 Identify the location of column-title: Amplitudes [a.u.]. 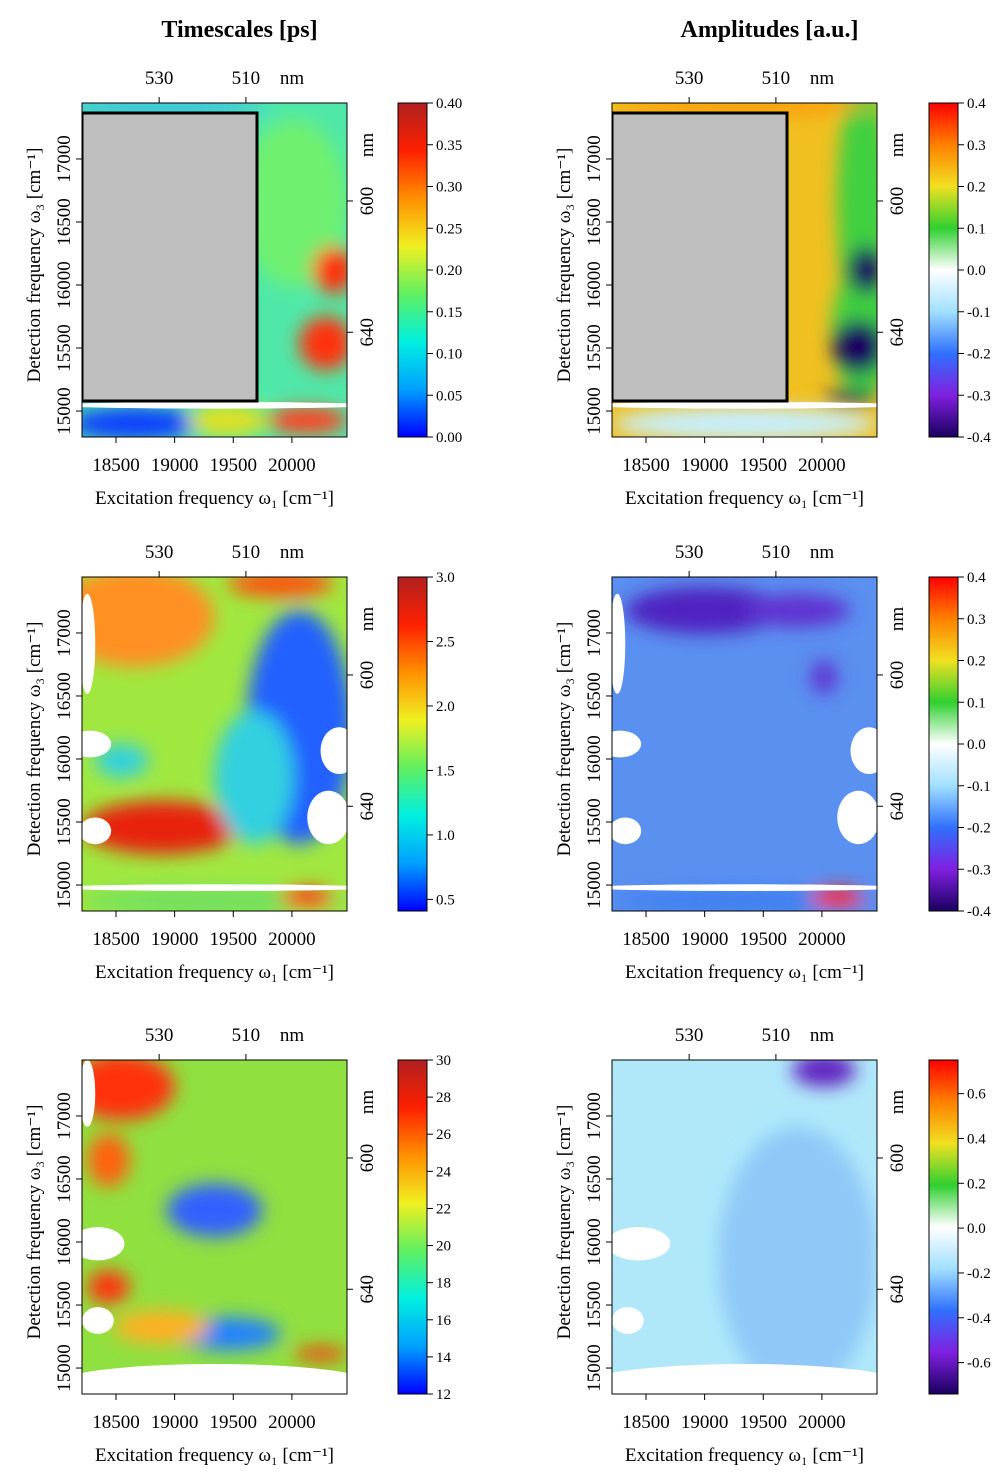
(769, 30).